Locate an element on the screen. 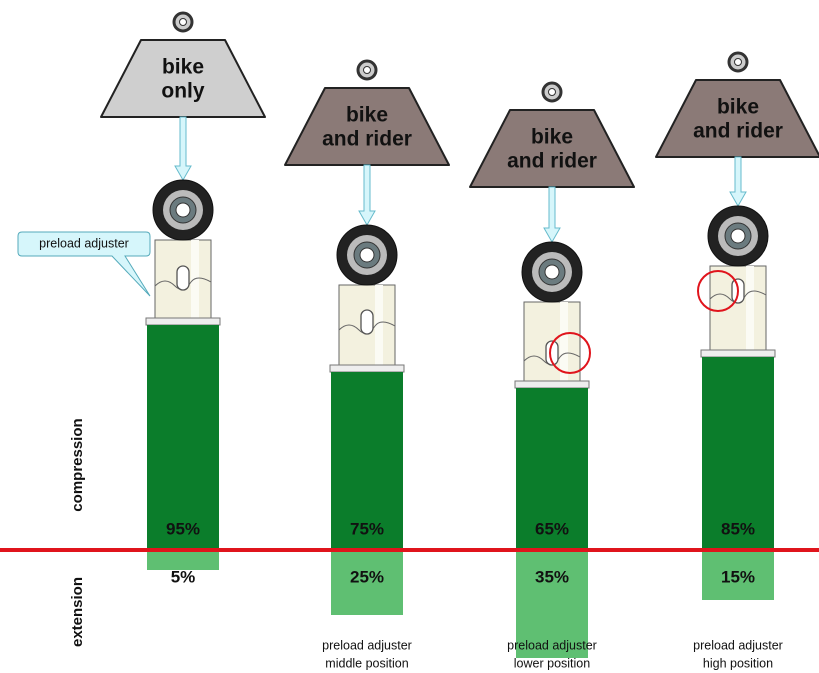 The image size is (819, 673). extension-value: 35% is located at coordinates (552, 576).